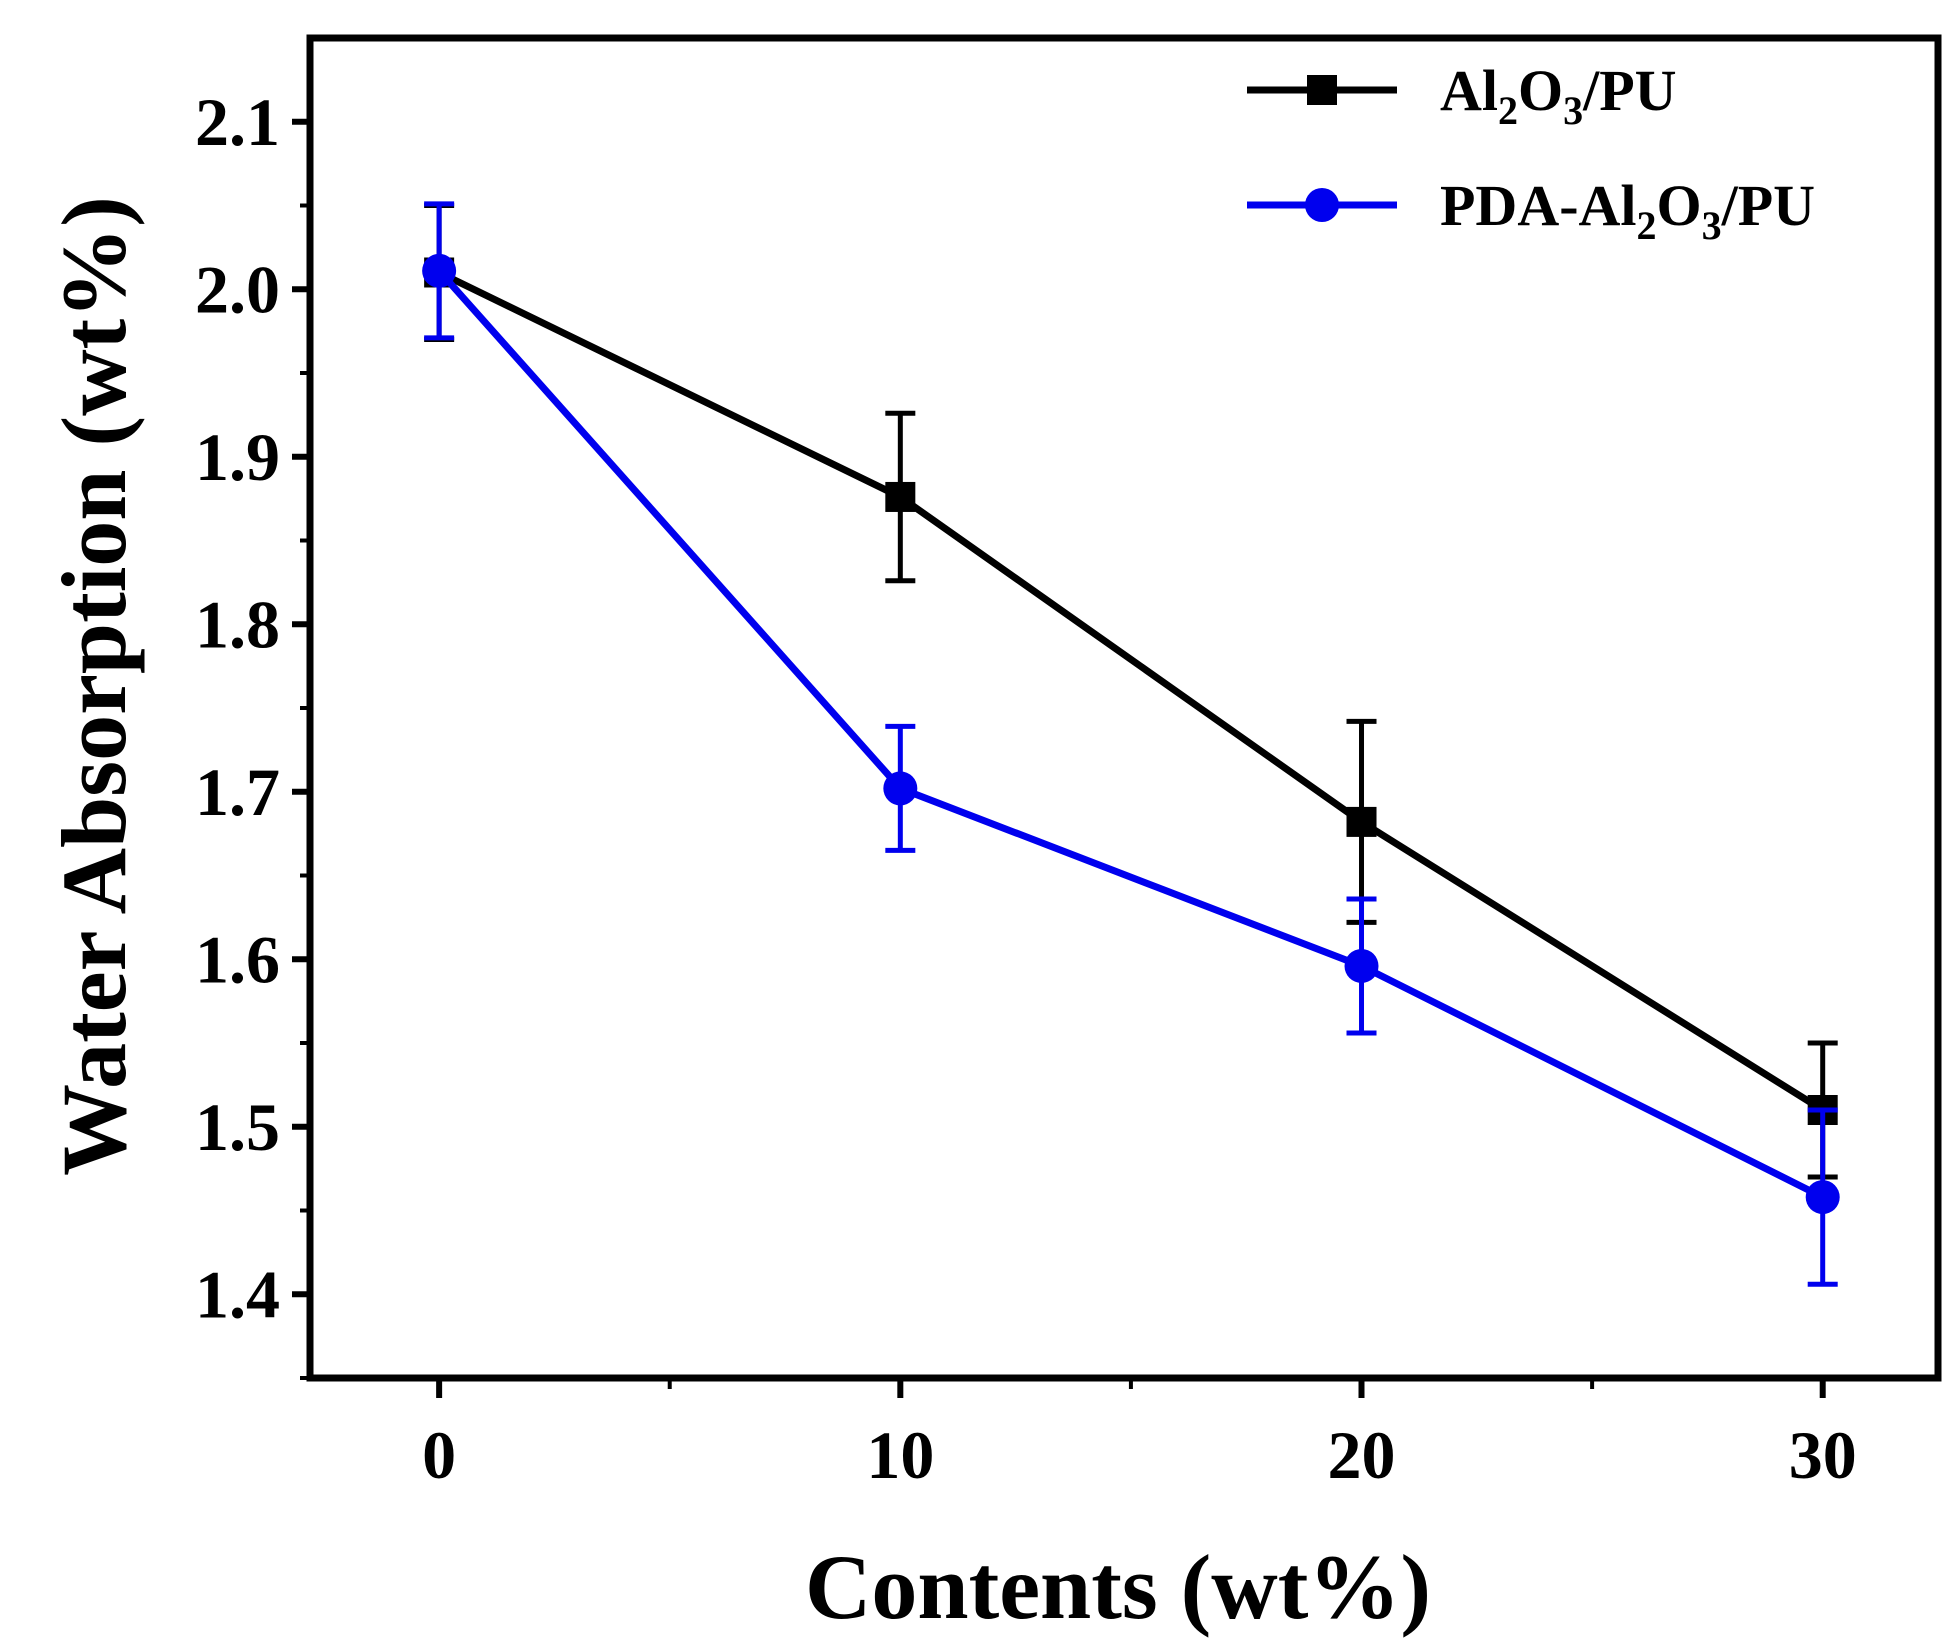 The width and height of the screenshot is (1954, 1643). I want to click on legend-item-1: PDA-Al2O3/PU, so click(1531, 210).